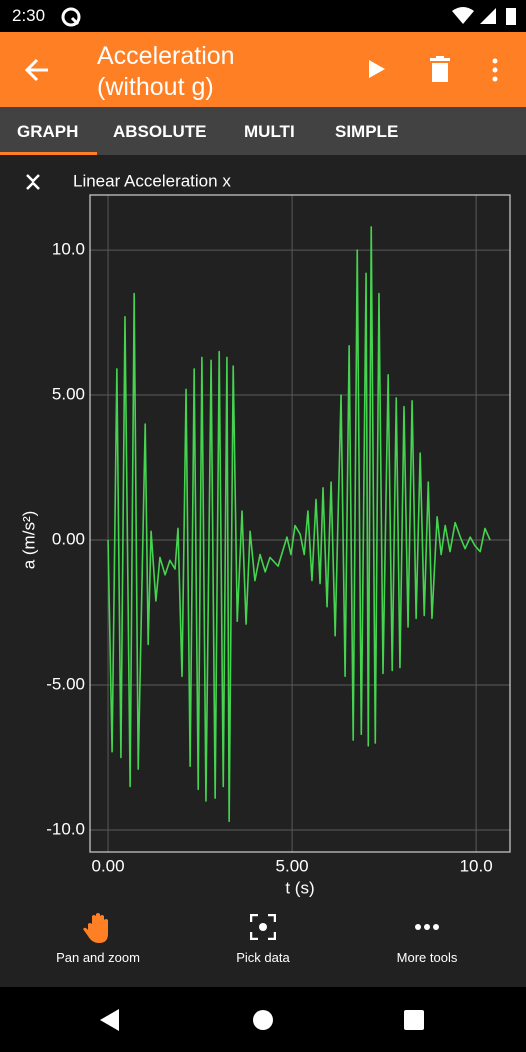 The width and height of the screenshot is (526, 1052). I want to click on time: 2:30, so click(29, 15).